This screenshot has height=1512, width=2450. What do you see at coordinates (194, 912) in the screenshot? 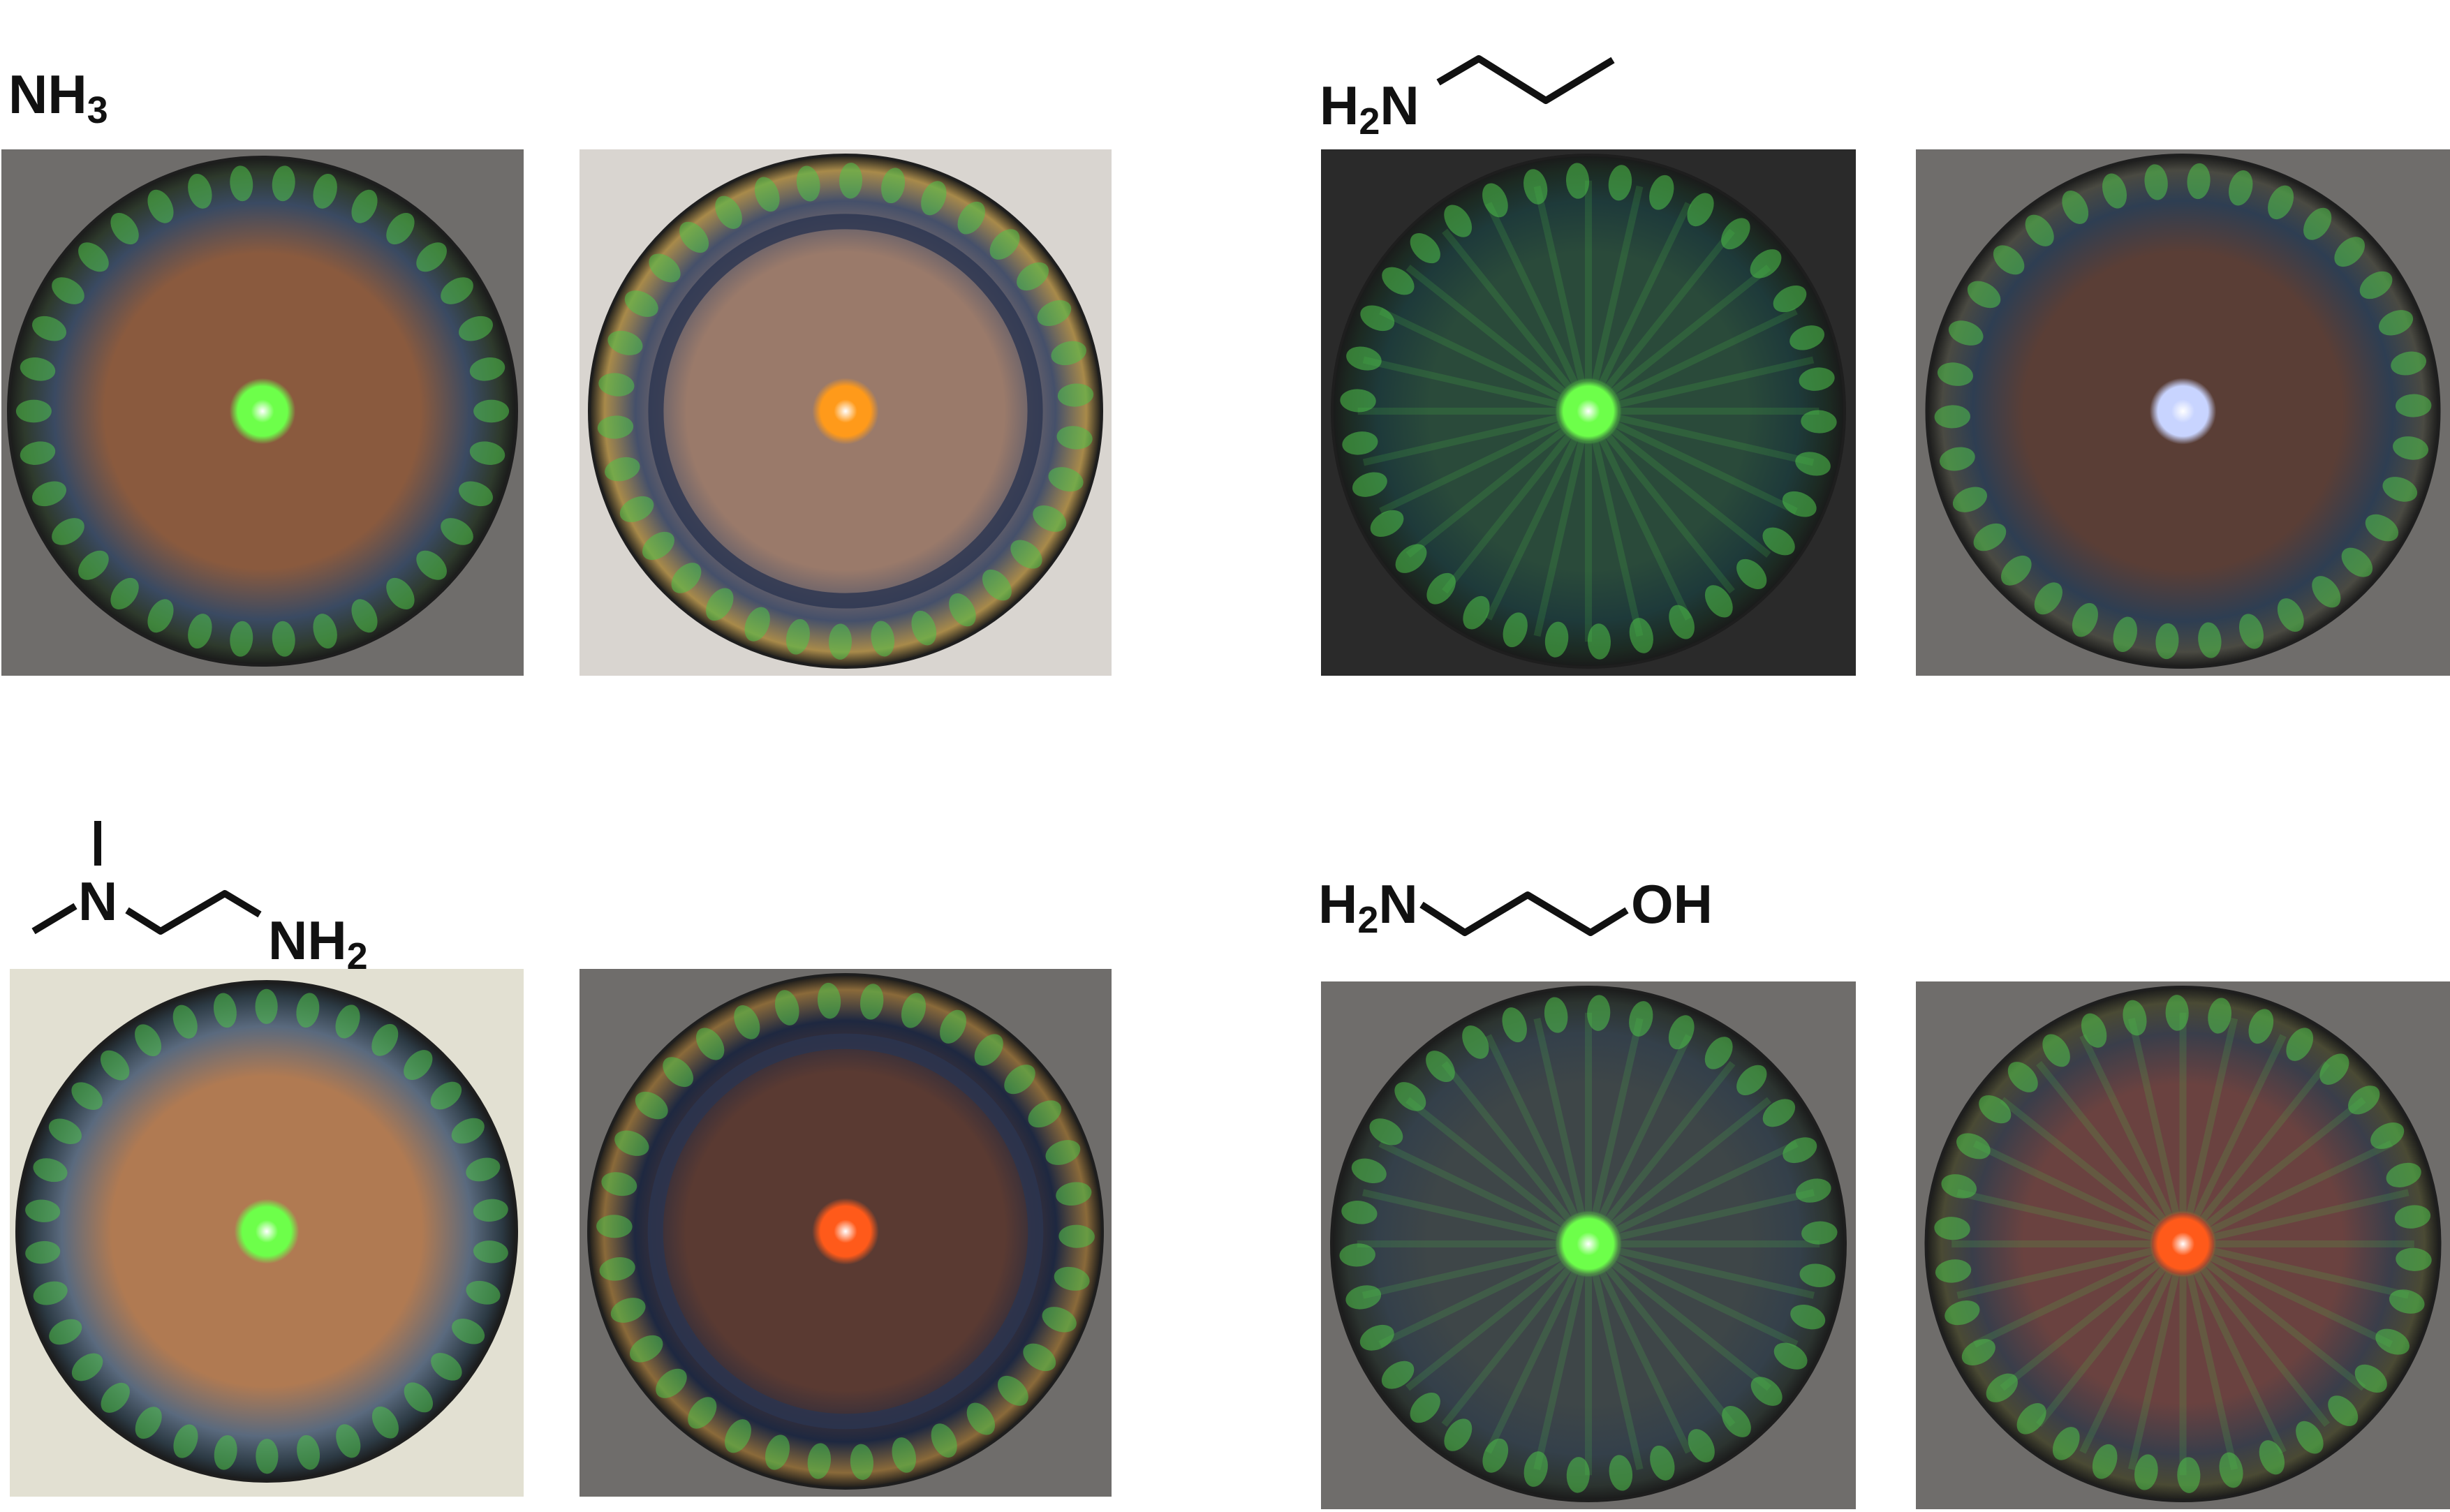
I see `ethylene-chain` at bounding box center [194, 912].